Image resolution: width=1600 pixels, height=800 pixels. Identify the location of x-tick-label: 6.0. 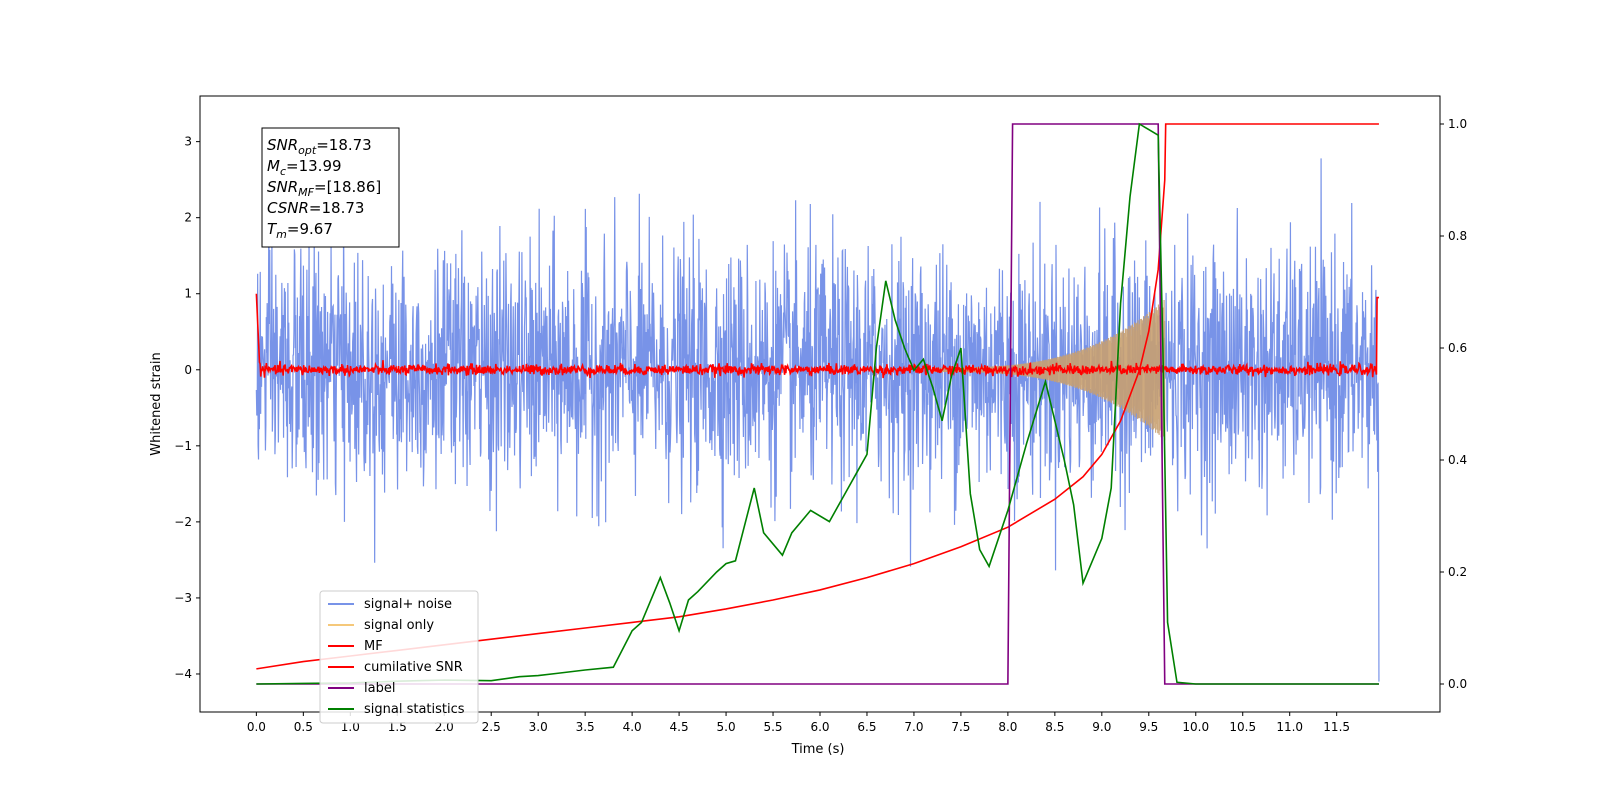
(819, 727).